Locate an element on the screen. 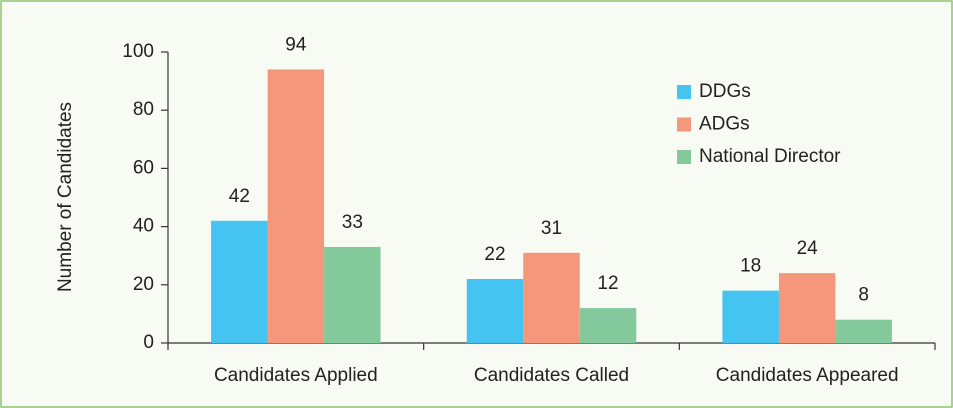 The width and height of the screenshot is (953, 408). data-label: 22 is located at coordinates (494, 254).